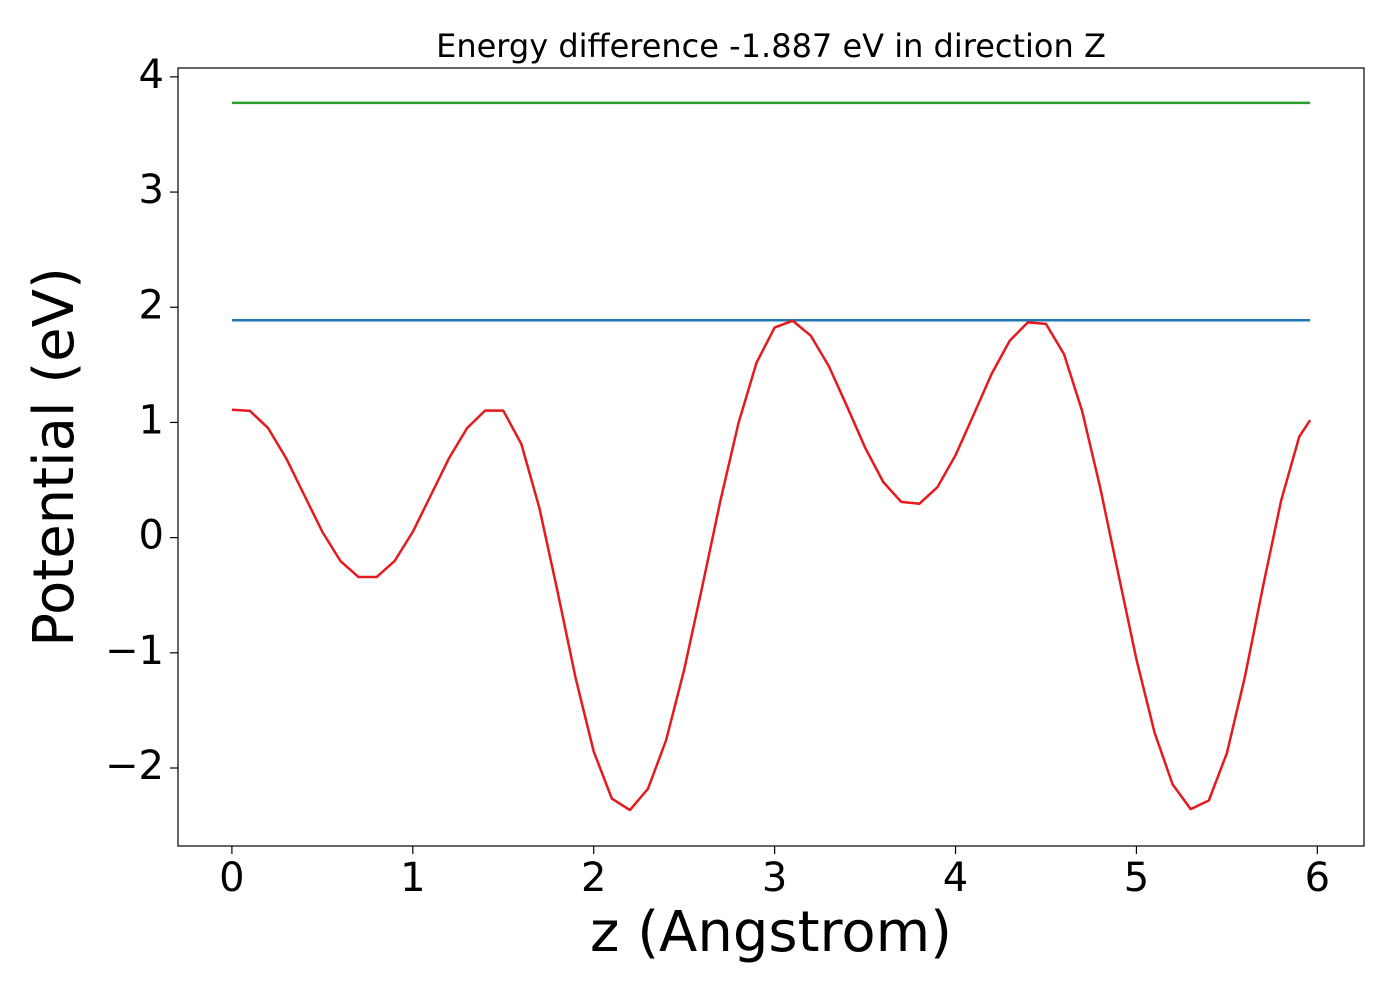  What do you see at coordinates (955, 878) in the screenshot?
I see `x-tick-label: 4` at bounding box center [955, 878].